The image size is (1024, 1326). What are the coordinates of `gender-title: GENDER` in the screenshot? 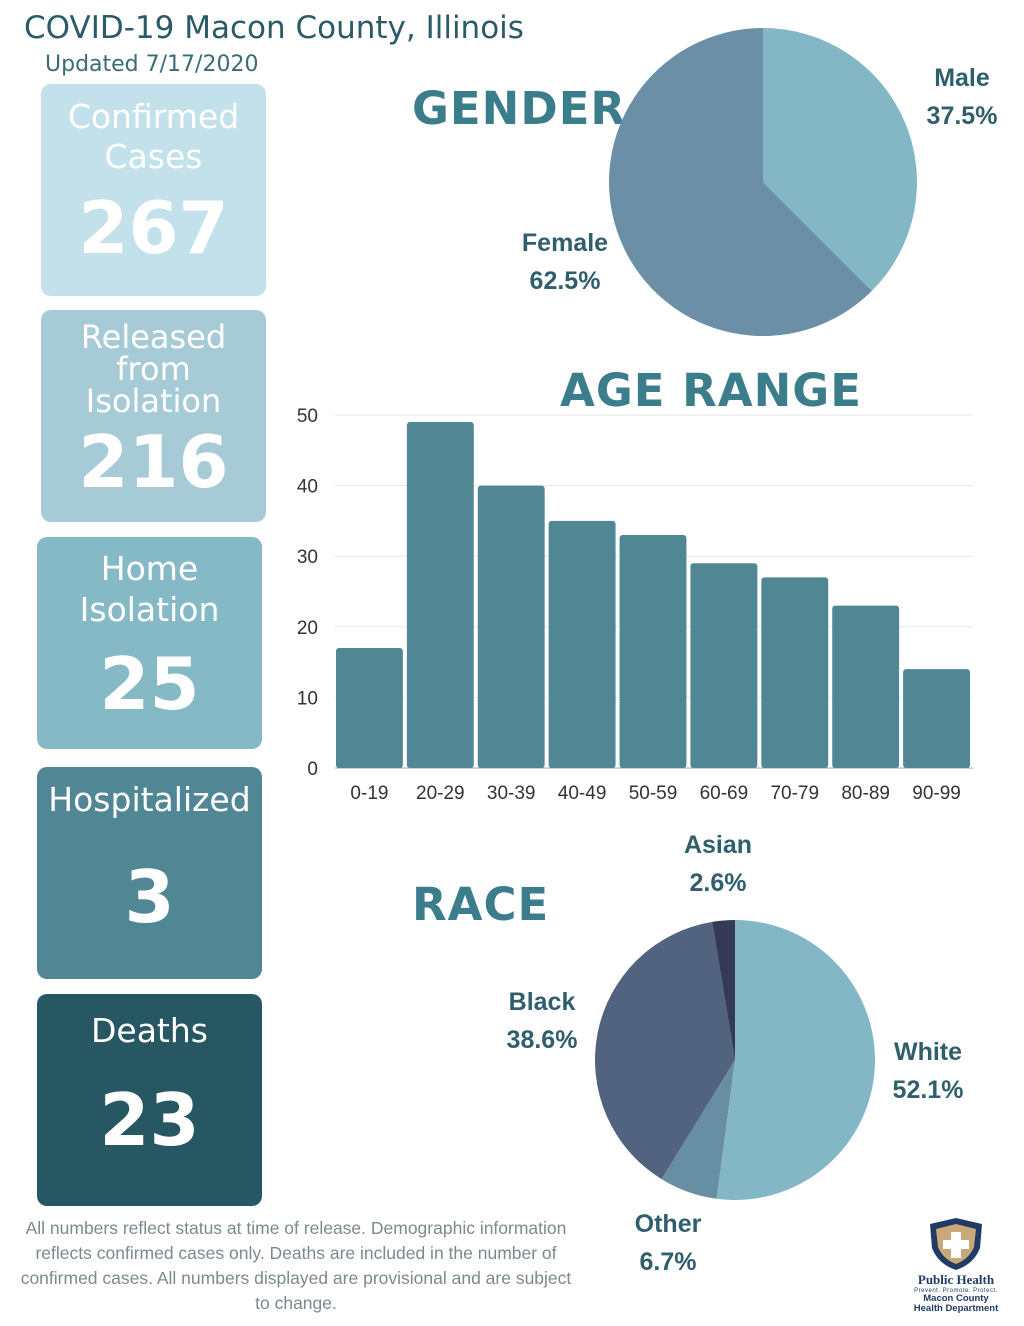 It's located at (519, 108).